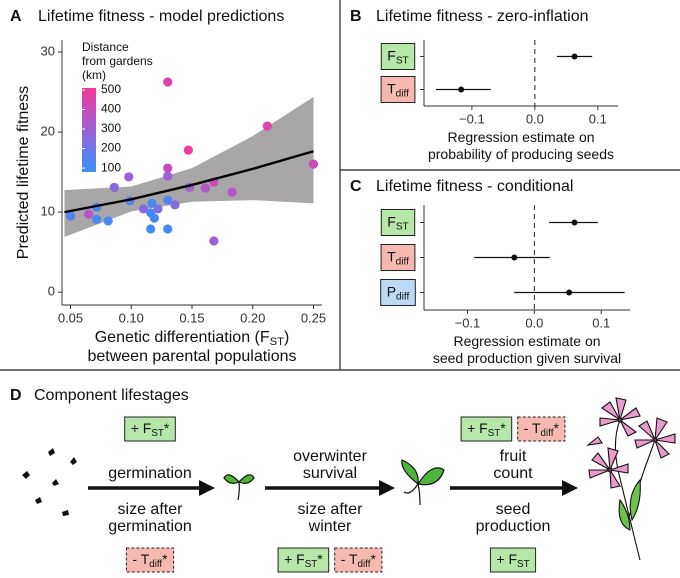 This screenshot has width=680, height=578. I want to click on x-axis-title-suffix: ), so click(286, 337).